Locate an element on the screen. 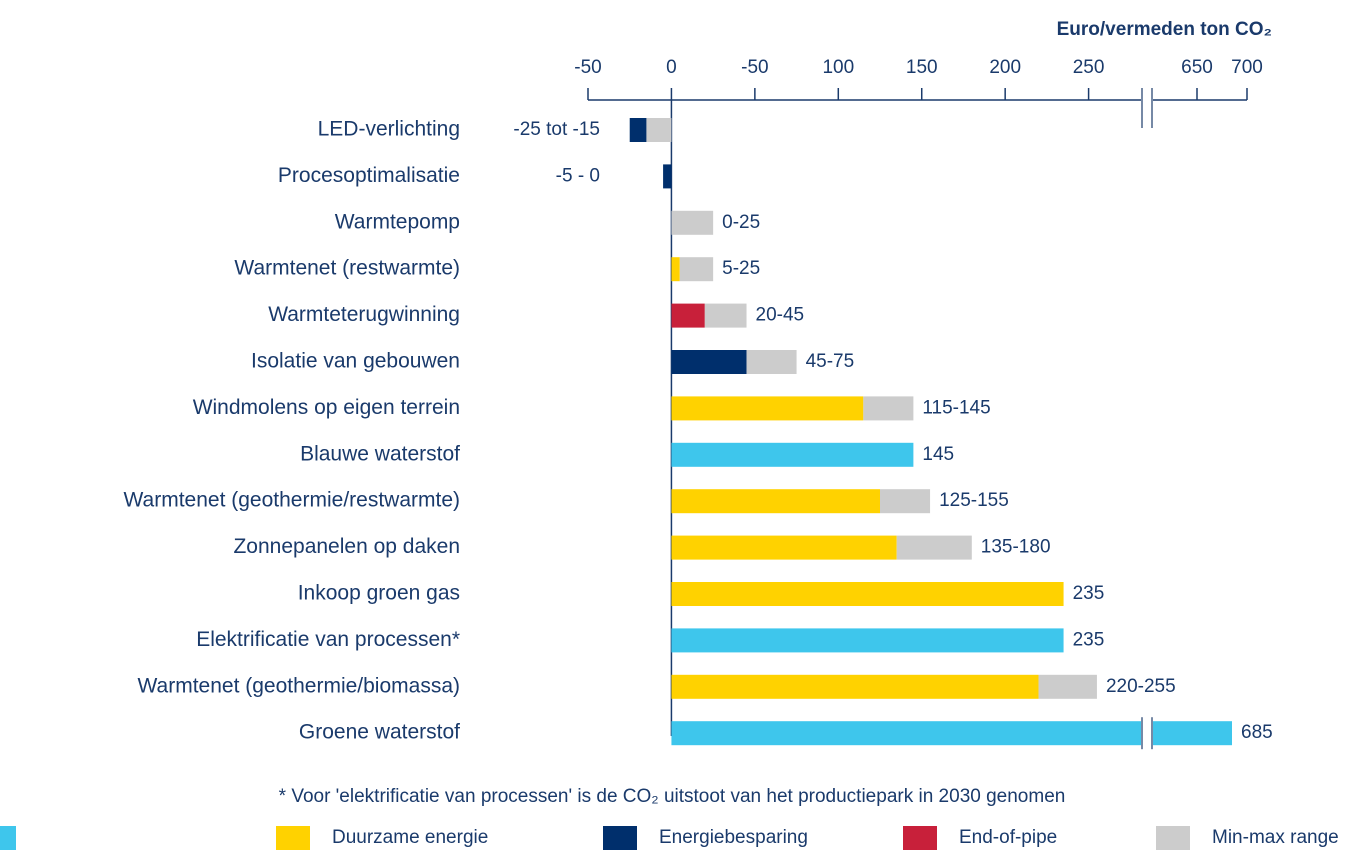 The image size is (1370, 854). value-label: 20-45 is located at coordinates (780, 315).